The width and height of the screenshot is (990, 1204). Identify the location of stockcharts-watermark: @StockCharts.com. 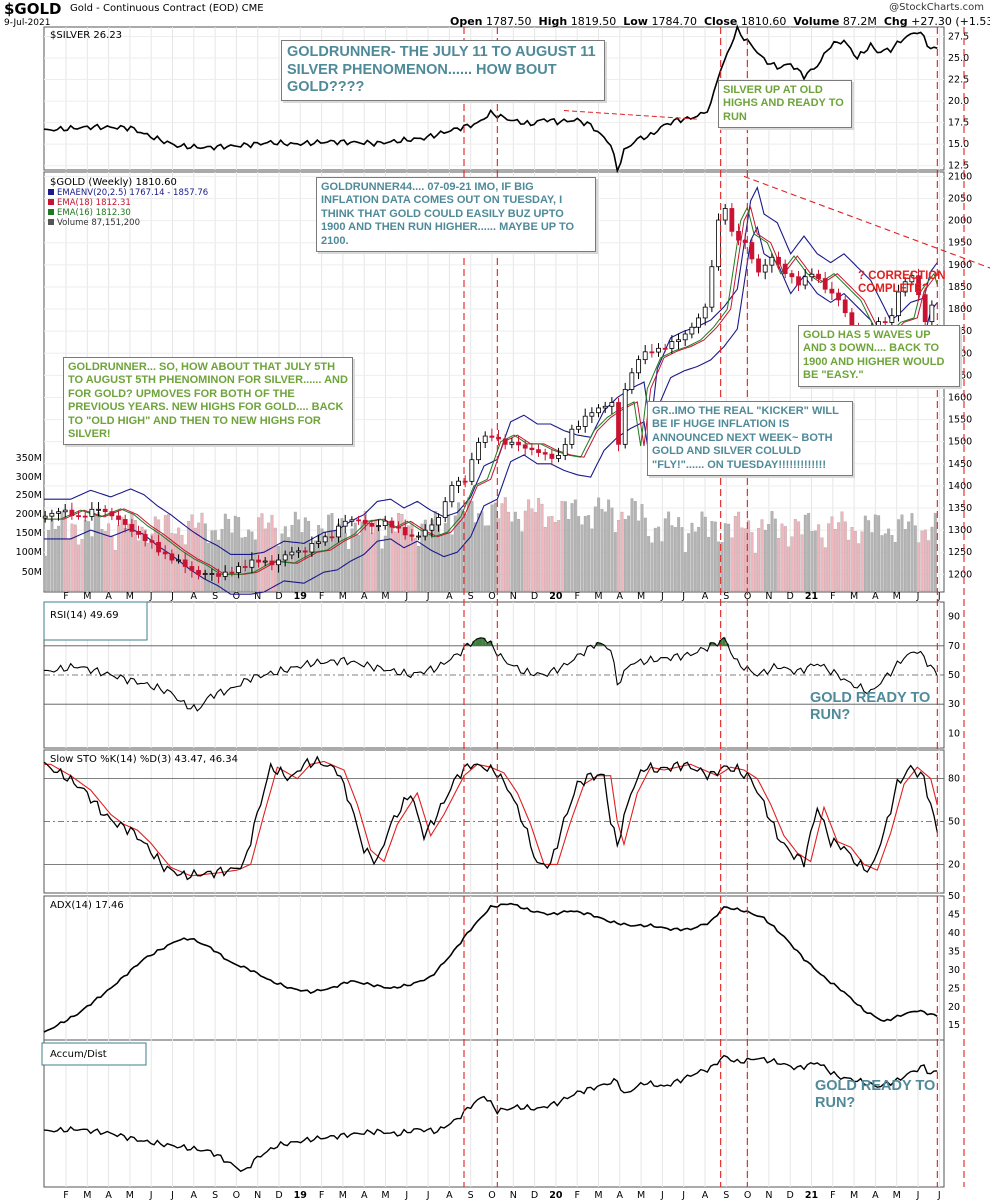
(936, 7).